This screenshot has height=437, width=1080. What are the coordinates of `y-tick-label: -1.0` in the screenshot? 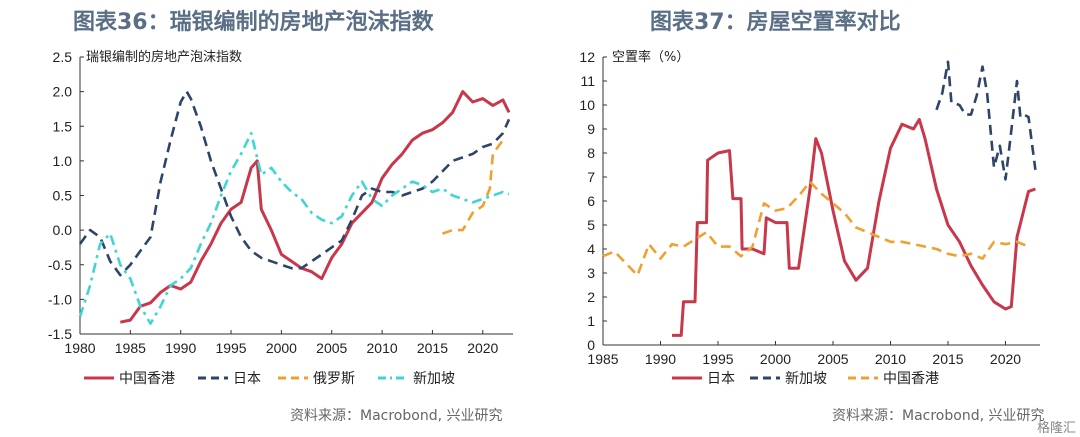 It's located at (60, 299).